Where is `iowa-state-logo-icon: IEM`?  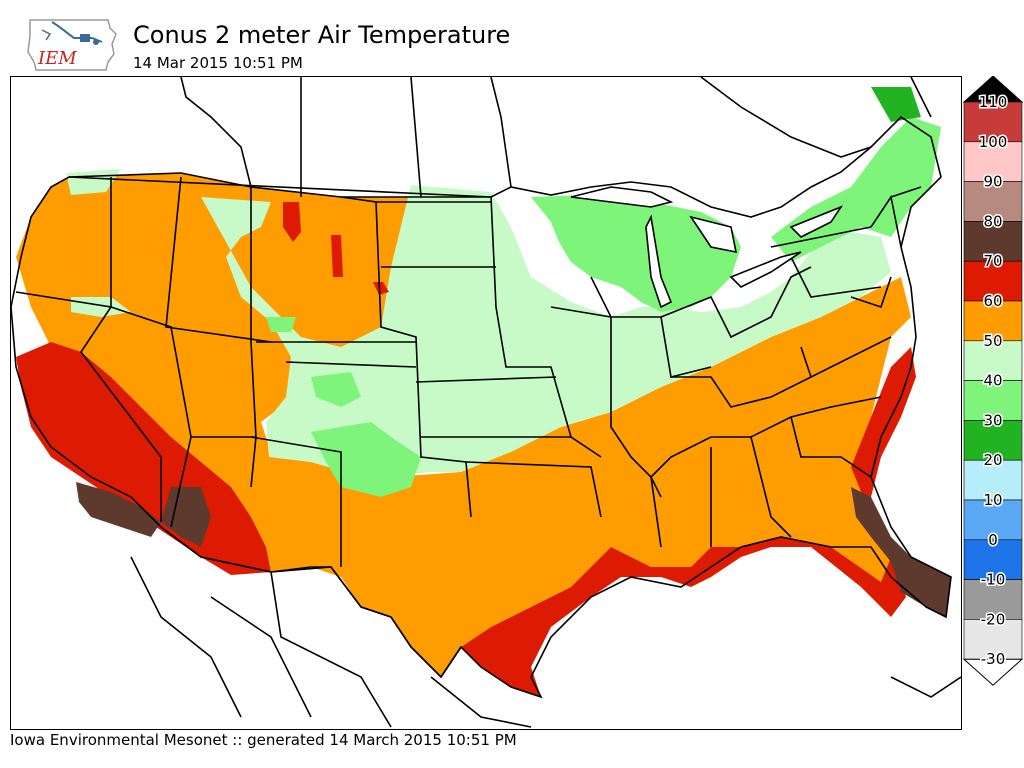 iowa-state-logo-icon: IEM is located at coordinates (72, 45).